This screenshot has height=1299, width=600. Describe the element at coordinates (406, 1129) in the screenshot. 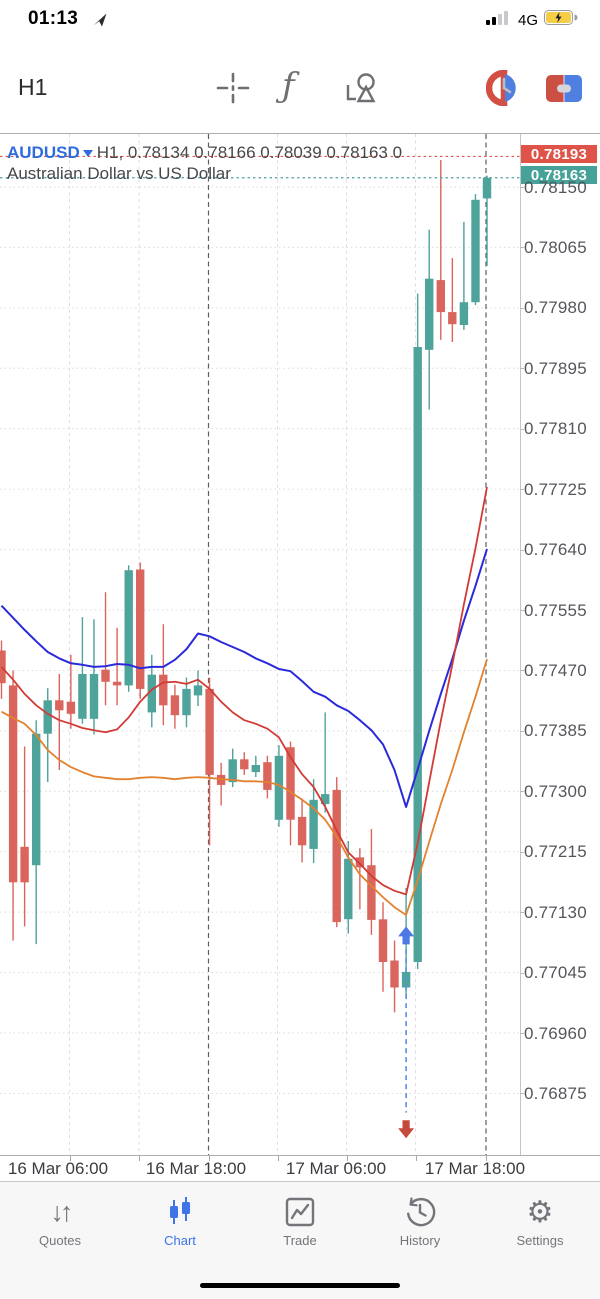

I see `sell-arrow-icon` at that location.